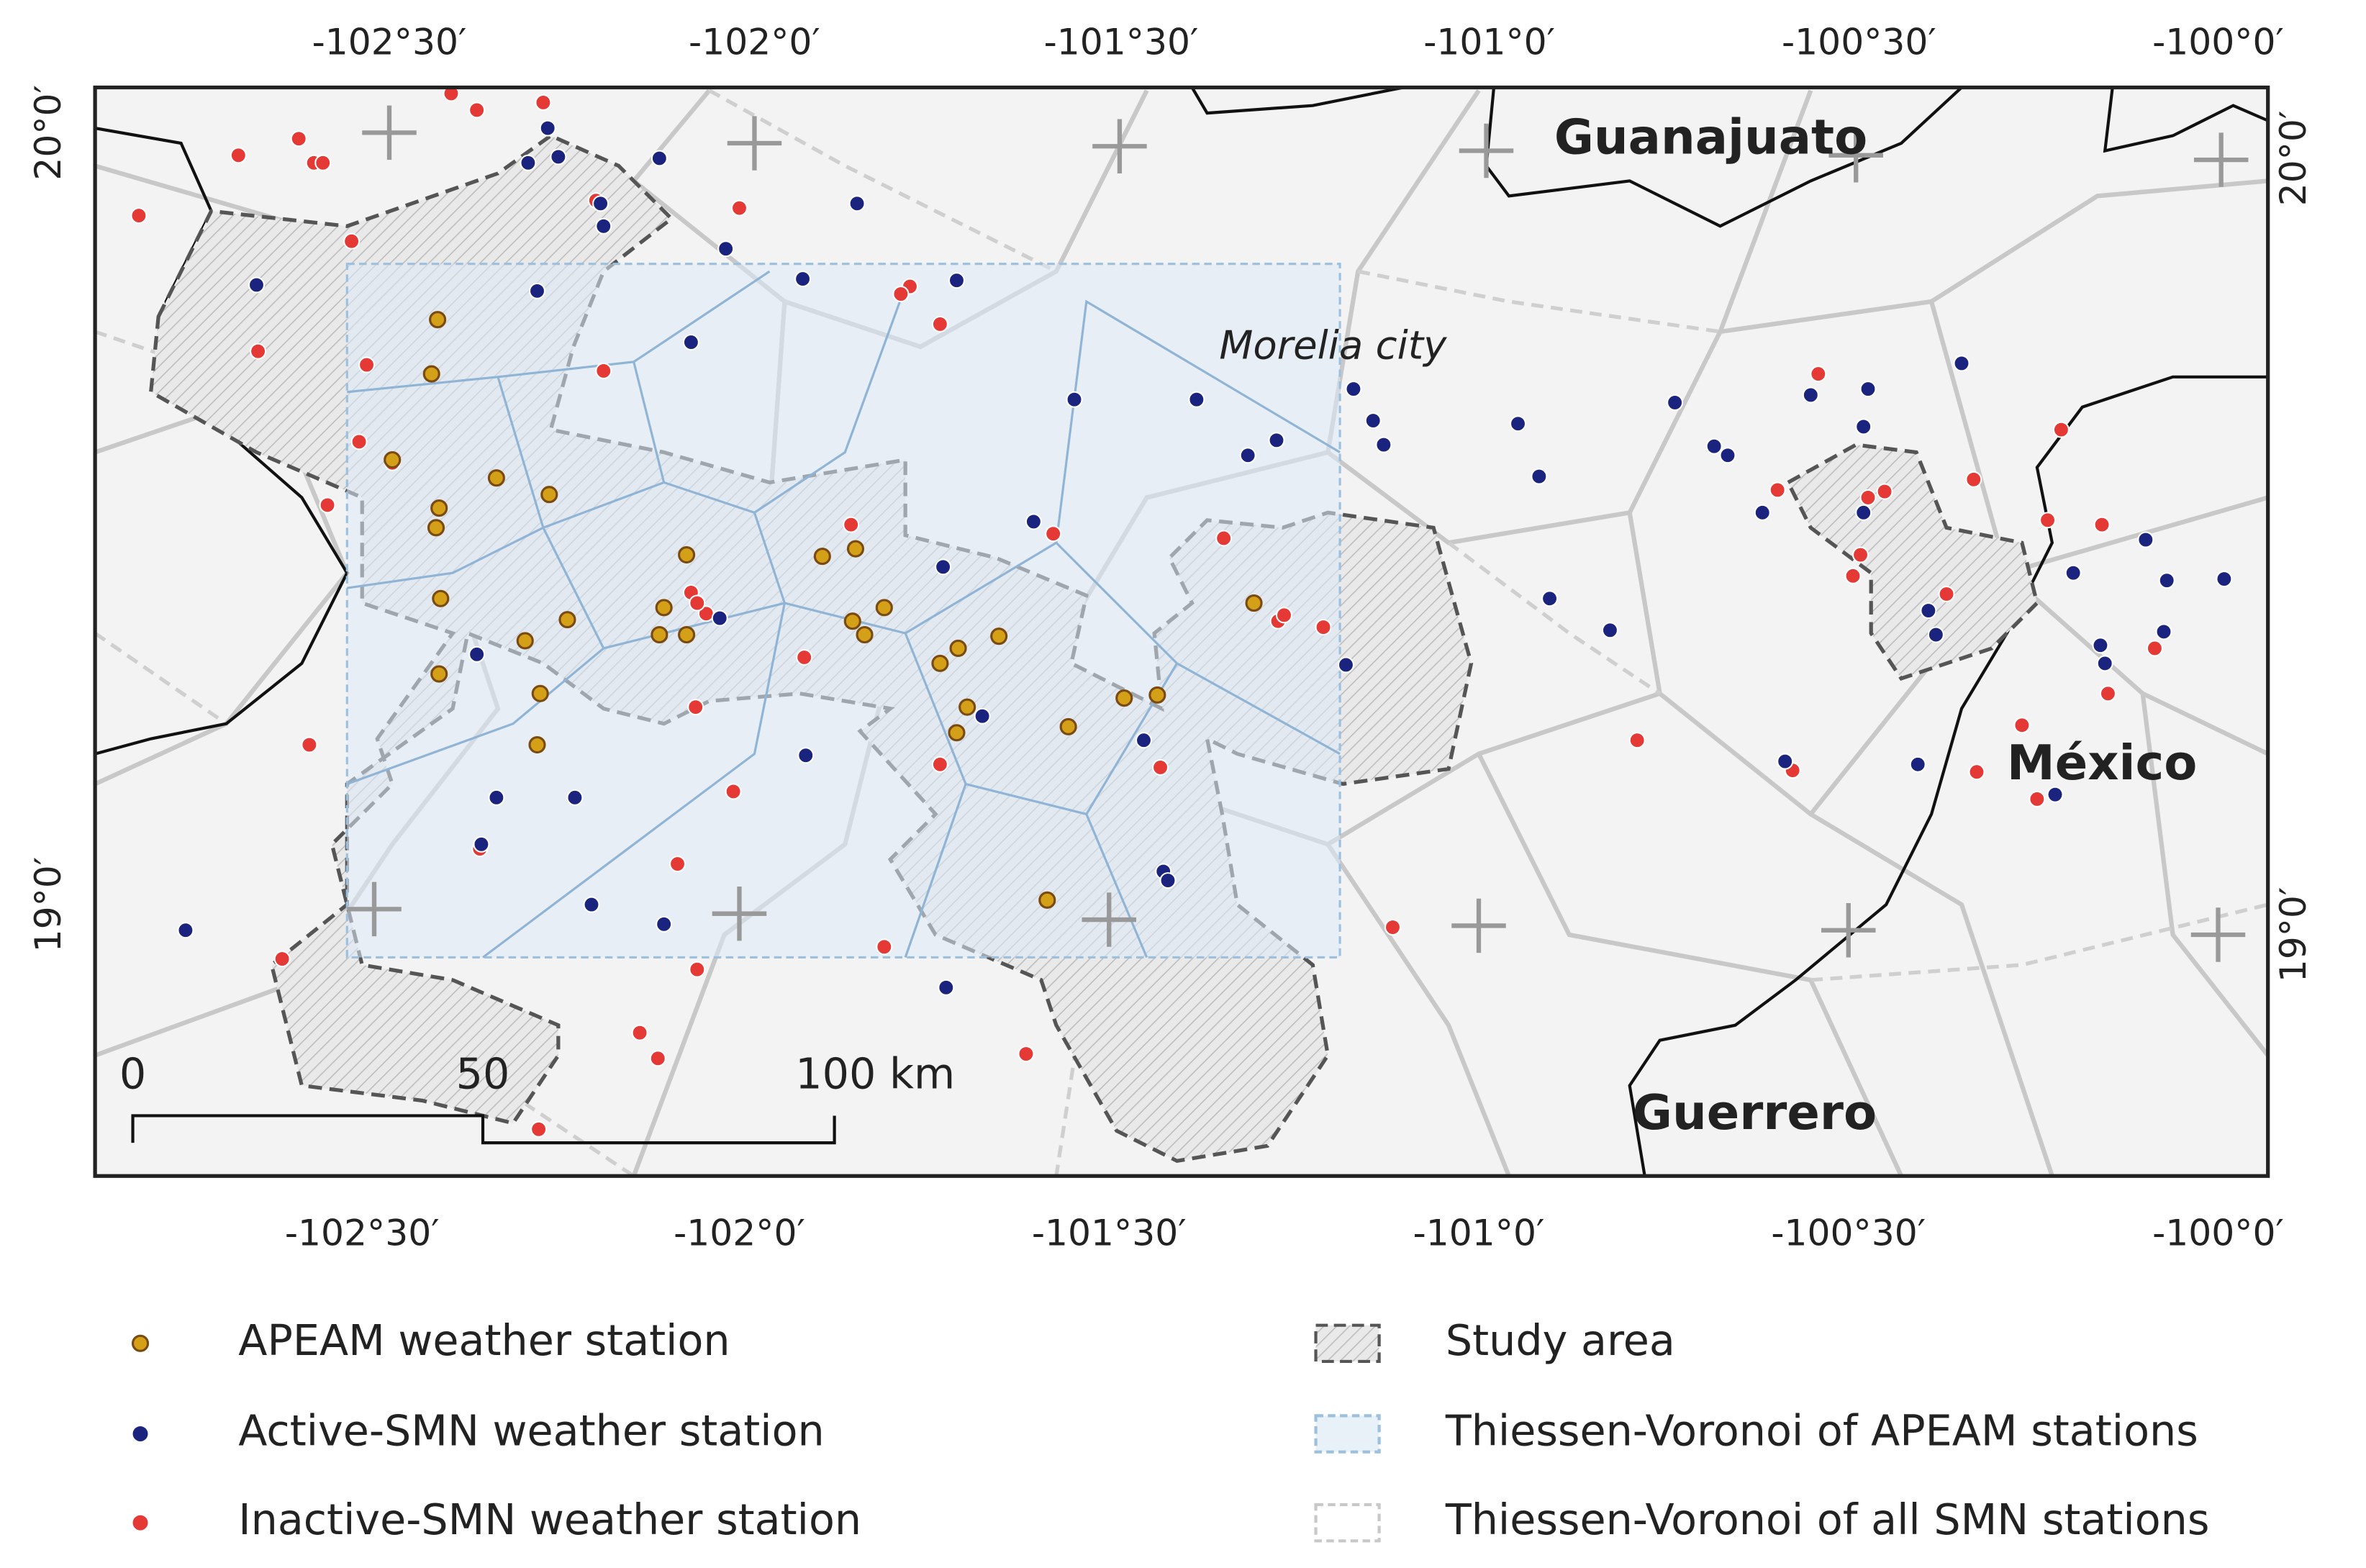 The image size is (2366, 1568). What do you see at coordinates (2293, 159) in the screenshot?
I see `right-axis-label: 20°0′` at bounding box center [2293, 159].